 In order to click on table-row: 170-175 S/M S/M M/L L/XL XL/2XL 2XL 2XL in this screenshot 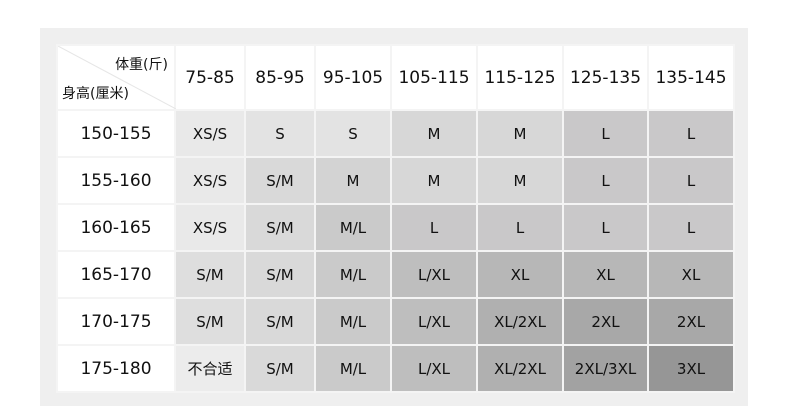, I will do `click(395, 321)`.